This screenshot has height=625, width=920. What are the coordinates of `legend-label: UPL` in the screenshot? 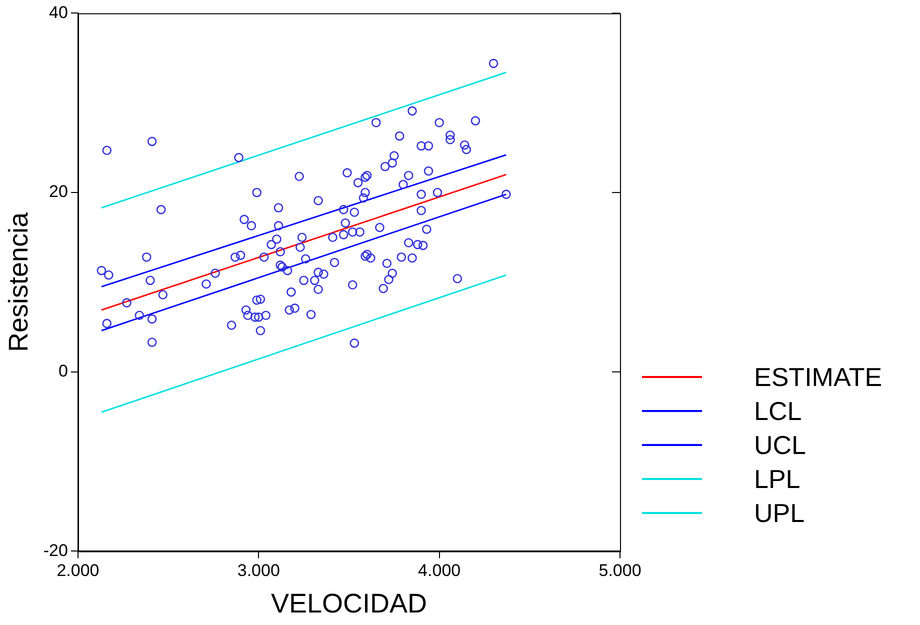 It's located at (779, 513).